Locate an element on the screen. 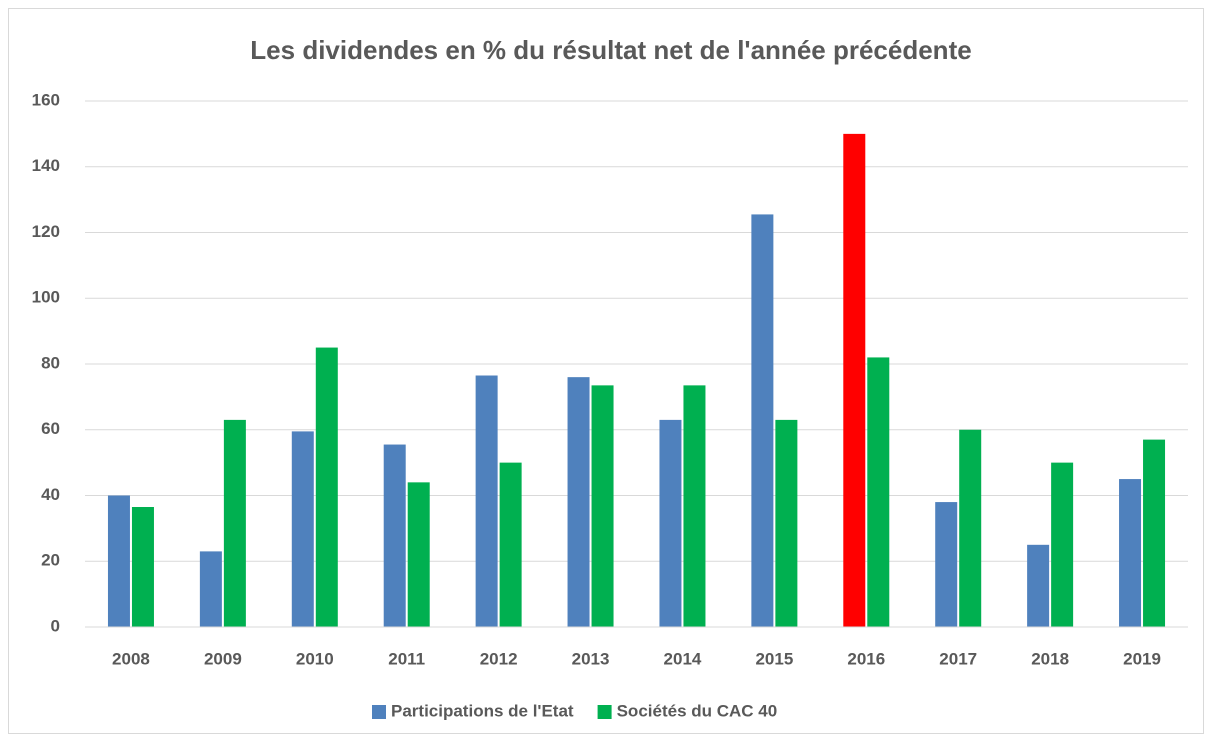  y-tick-label: 140 is located at coordinates (46, 165).